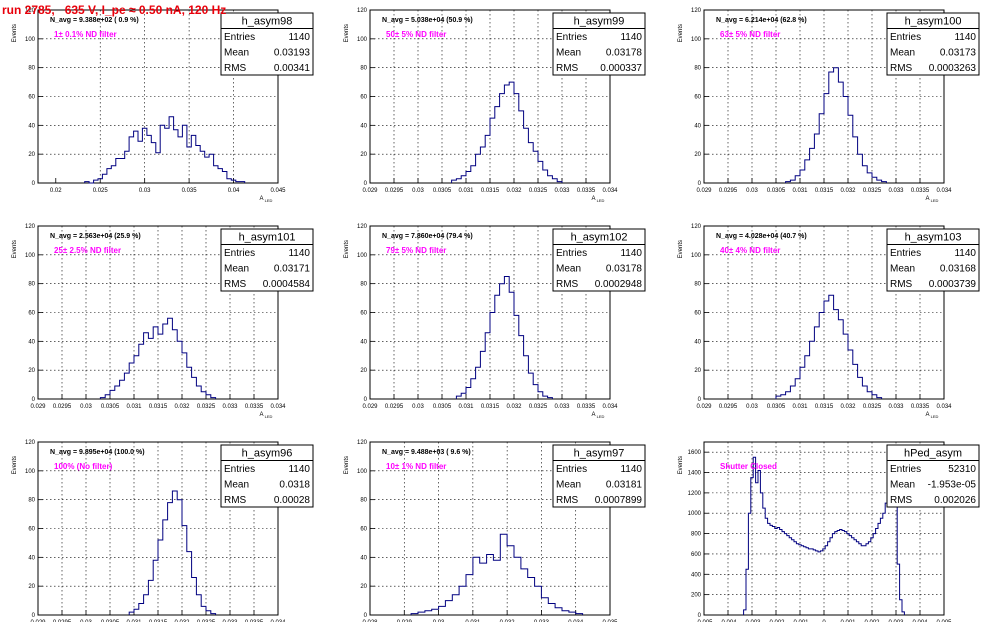 The width and height of the screenshot is (996, 622). I want to click on histogram-step-h_asym96, so click(172, 552).